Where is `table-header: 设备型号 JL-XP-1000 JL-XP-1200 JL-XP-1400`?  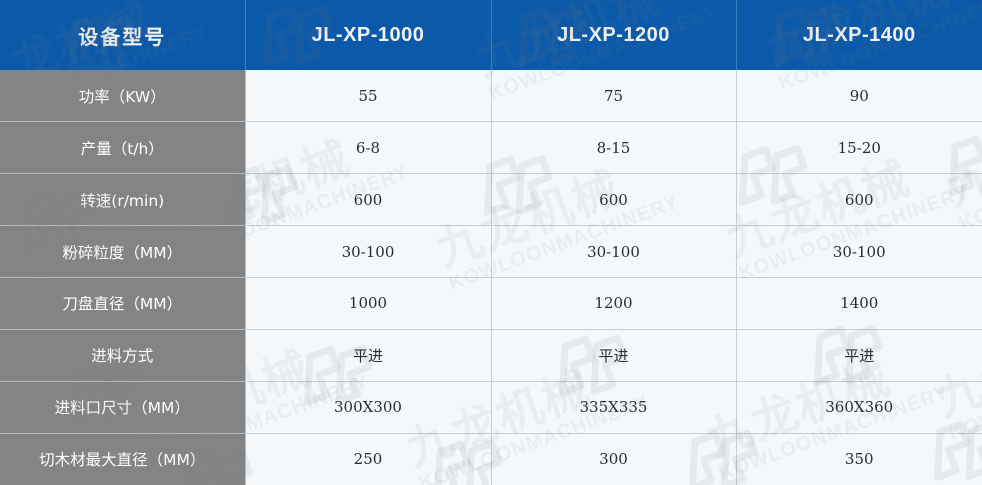 table-header: 设备型号 JL-XP-1000 JL-XP-1200 JL-XP-1400 is located at coordinates (491, 35).